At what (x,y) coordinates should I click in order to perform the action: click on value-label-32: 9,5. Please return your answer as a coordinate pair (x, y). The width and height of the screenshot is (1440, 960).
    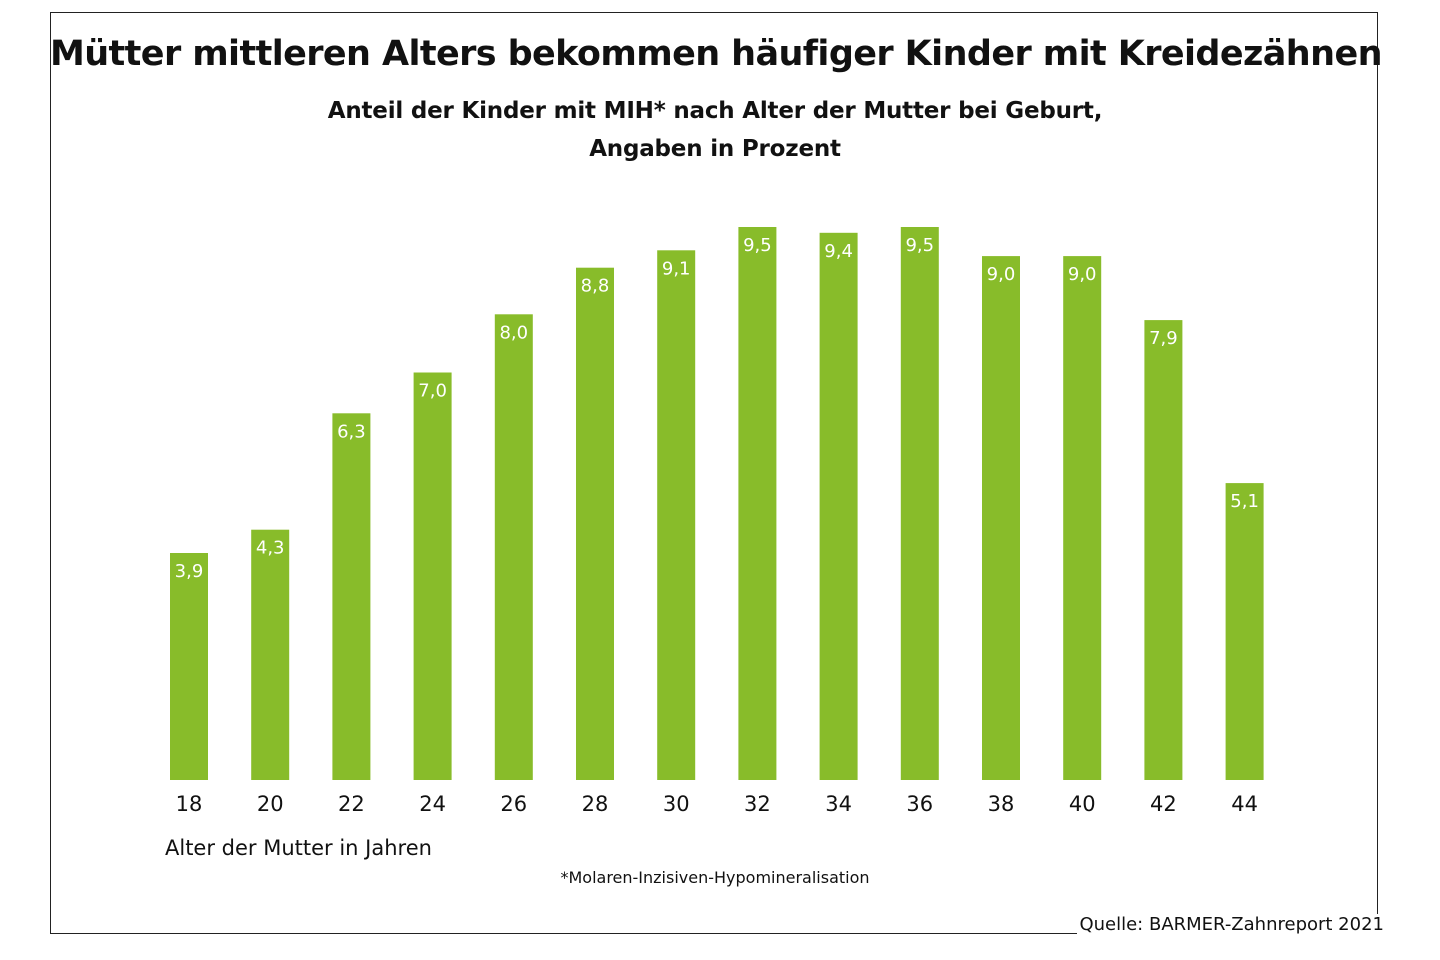
    Looking at the image, I should click on (757, 245).